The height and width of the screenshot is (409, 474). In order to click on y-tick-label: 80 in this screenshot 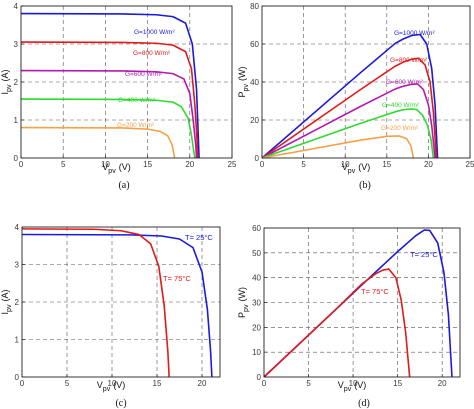, I will do `click(254, 6)`.